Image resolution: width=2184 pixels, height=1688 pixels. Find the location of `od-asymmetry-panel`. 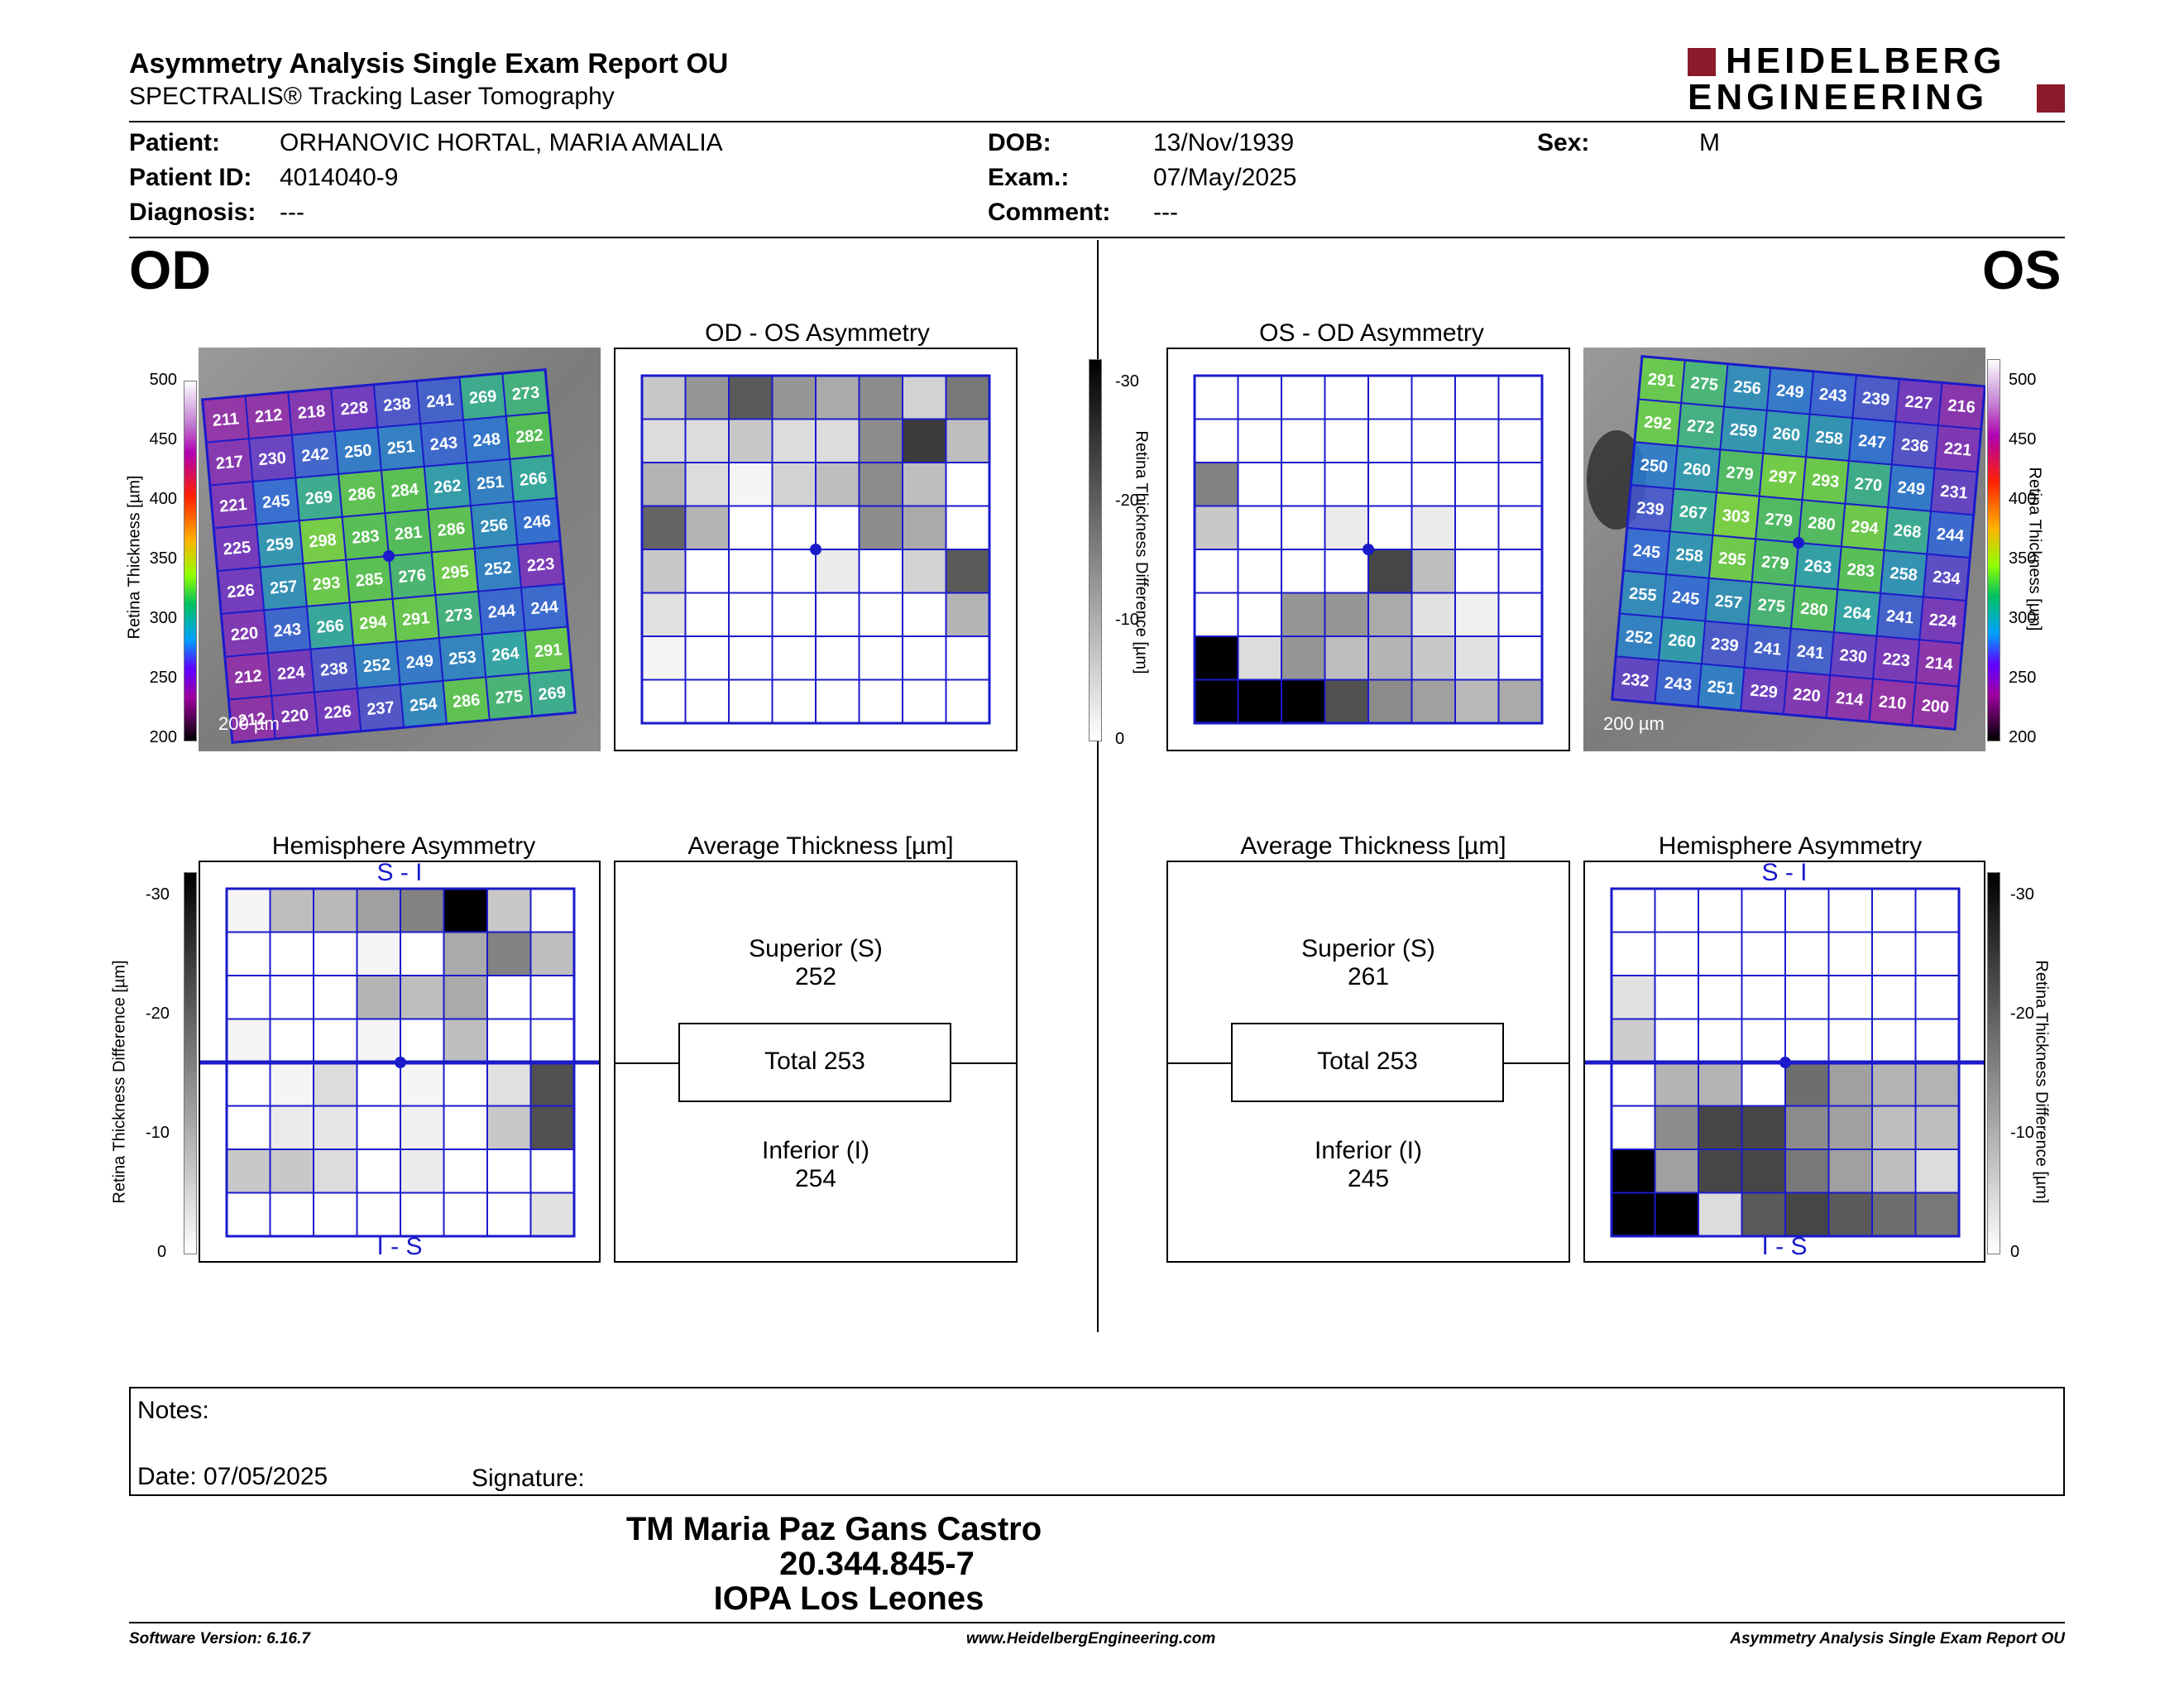

od-asymmetry-panel is located at coordinates (816, 549).